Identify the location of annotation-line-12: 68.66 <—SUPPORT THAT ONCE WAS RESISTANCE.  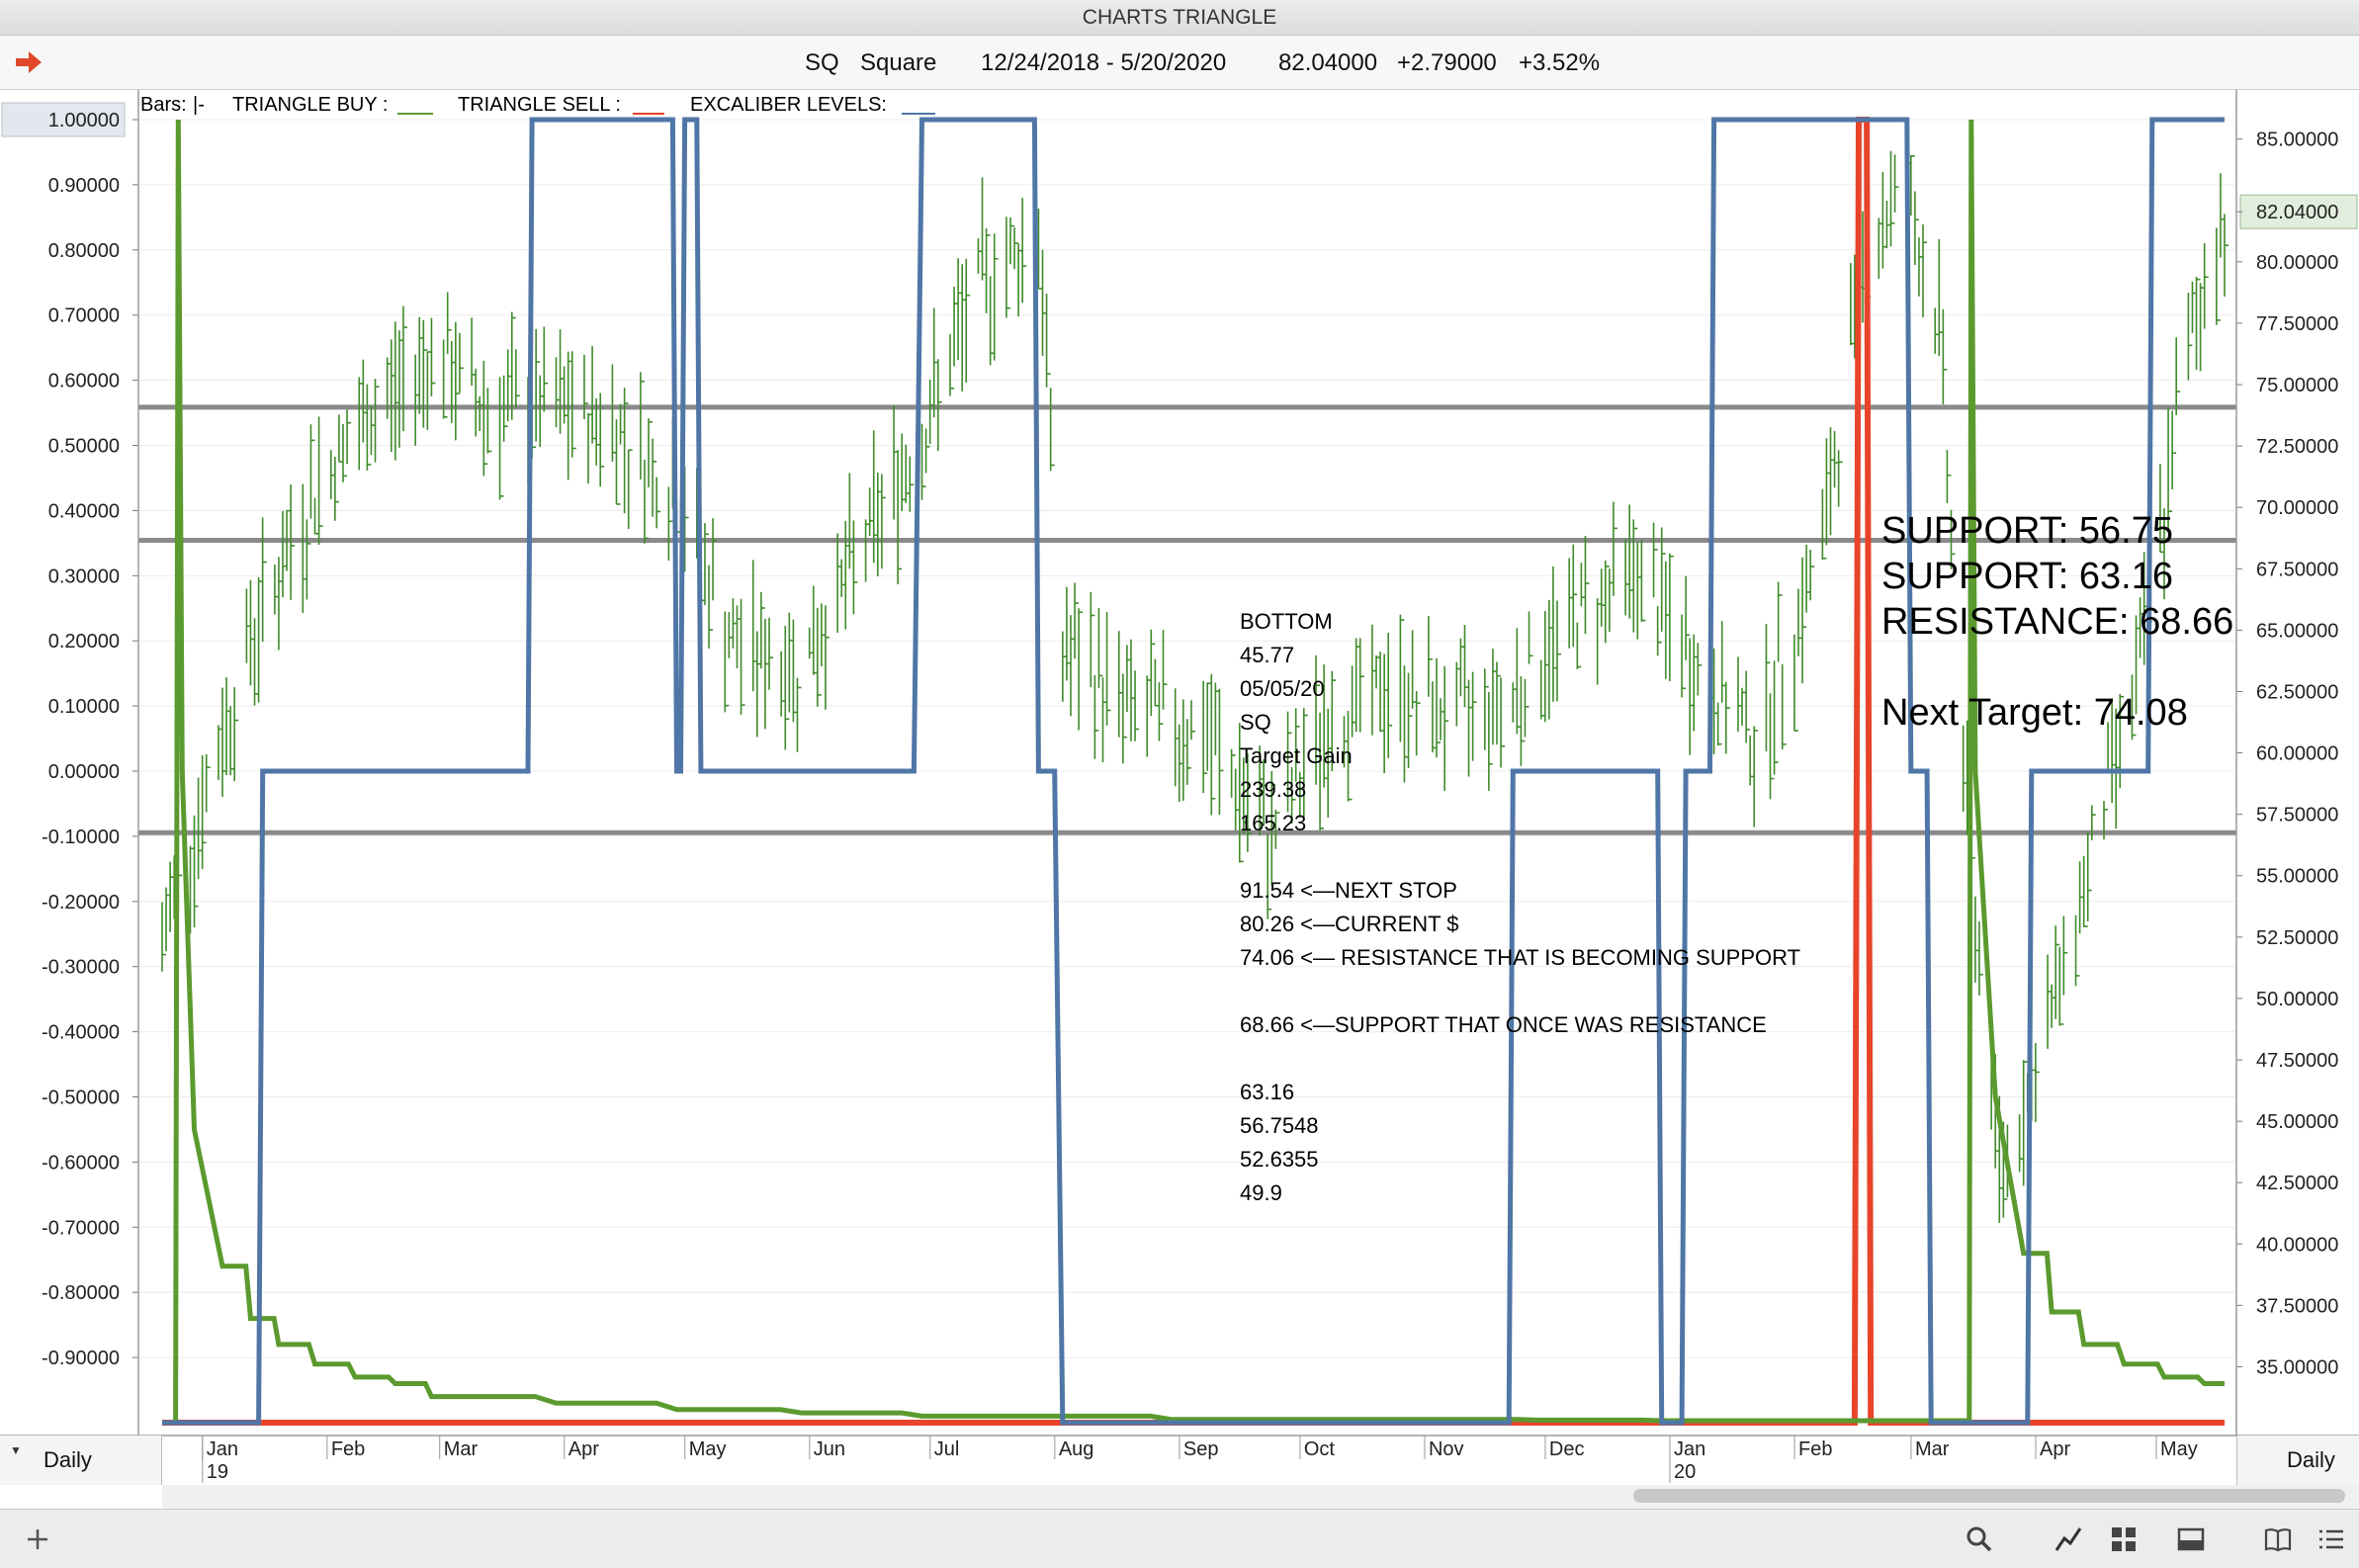
(1503, 1024).